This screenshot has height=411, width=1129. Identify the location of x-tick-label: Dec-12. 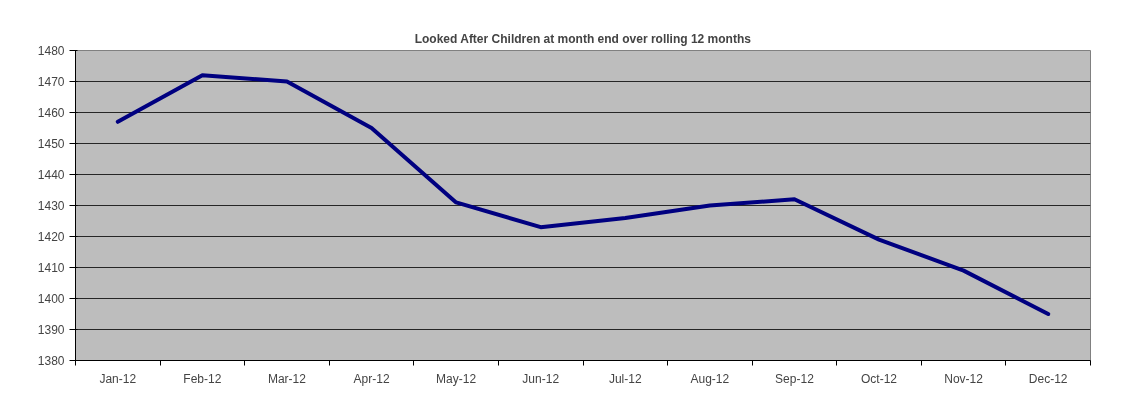
(1048, 378).